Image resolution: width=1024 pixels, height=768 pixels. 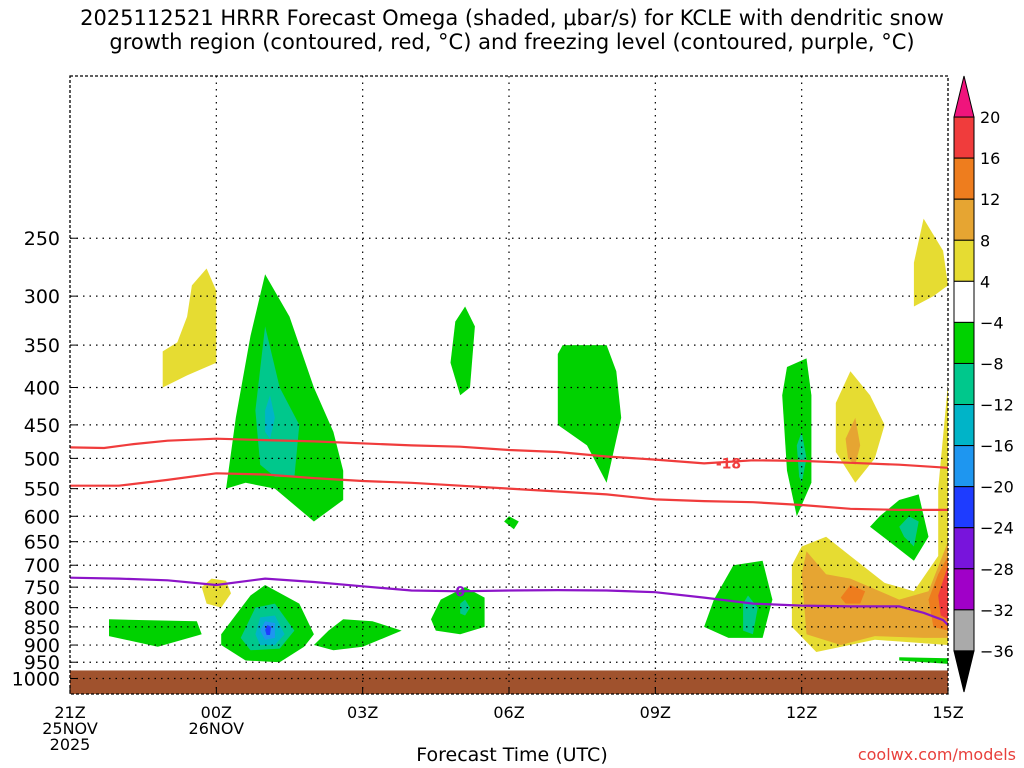 What do you see at coordinates (42, 646) in the screenshot?
I see `y-tick-label: 900` at bounding box center [42, 646].